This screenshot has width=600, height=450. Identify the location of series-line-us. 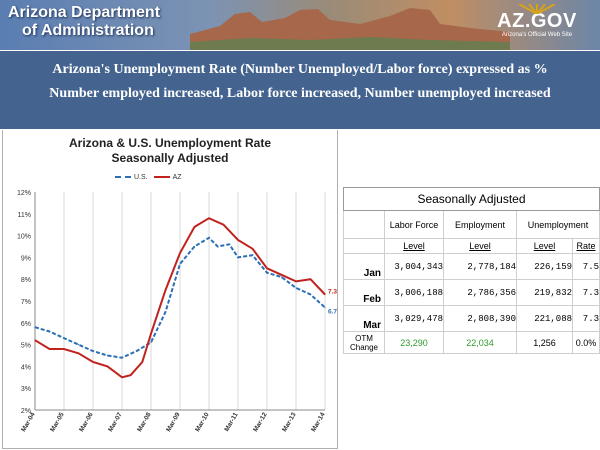
(180, 297).